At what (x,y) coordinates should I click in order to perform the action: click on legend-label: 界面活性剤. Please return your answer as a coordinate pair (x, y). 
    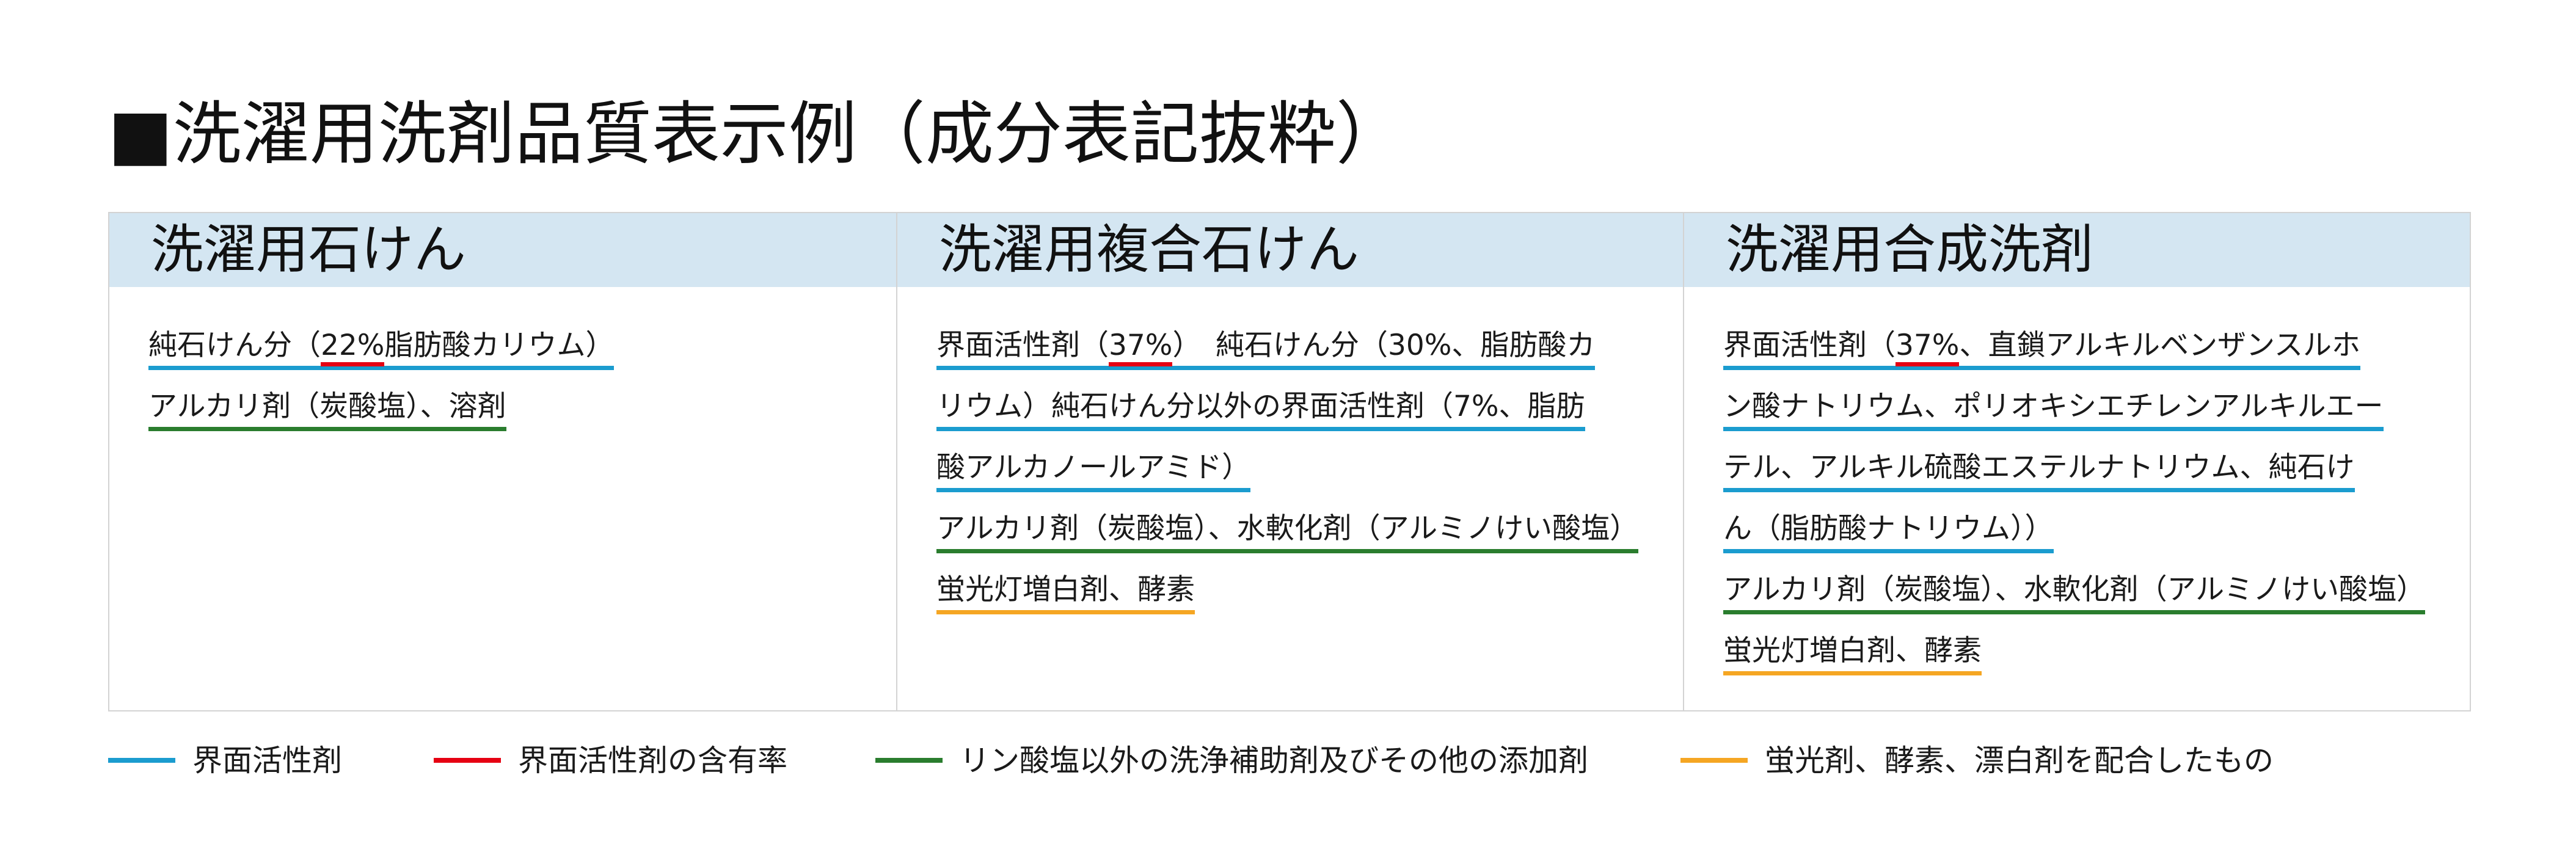
    Looking at the image, I should click on (267, 760).